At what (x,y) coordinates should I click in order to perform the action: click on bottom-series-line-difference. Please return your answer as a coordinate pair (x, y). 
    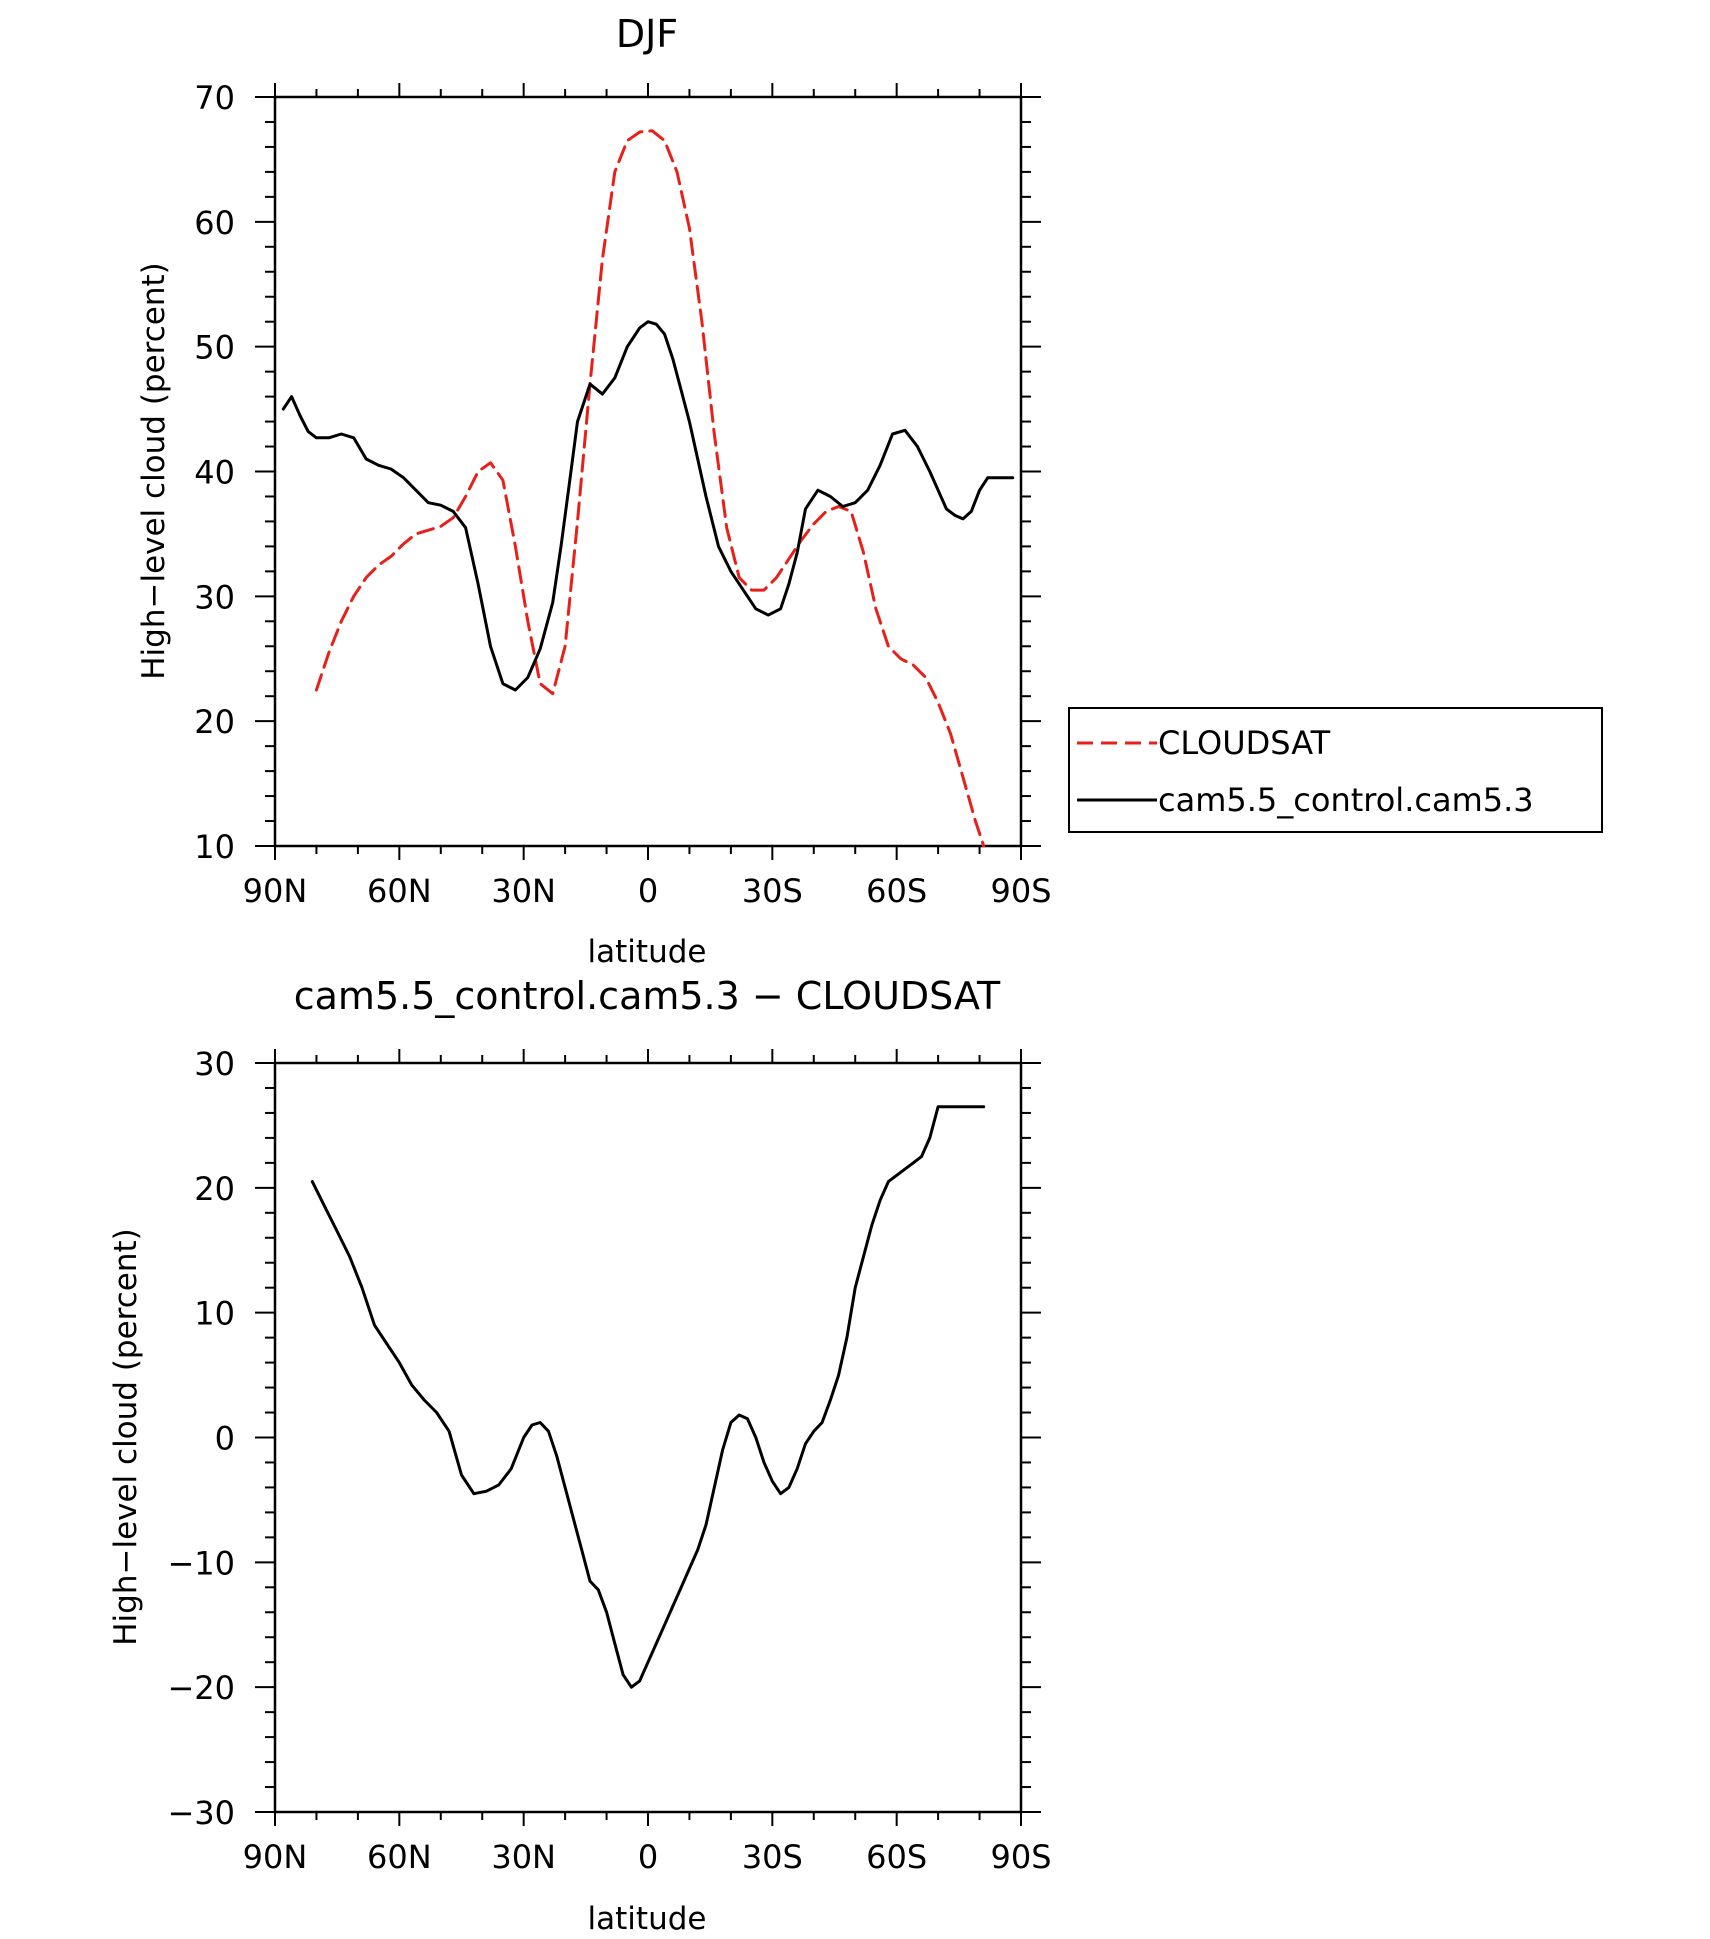
    Looking at the image, I should click on (648, 1397).